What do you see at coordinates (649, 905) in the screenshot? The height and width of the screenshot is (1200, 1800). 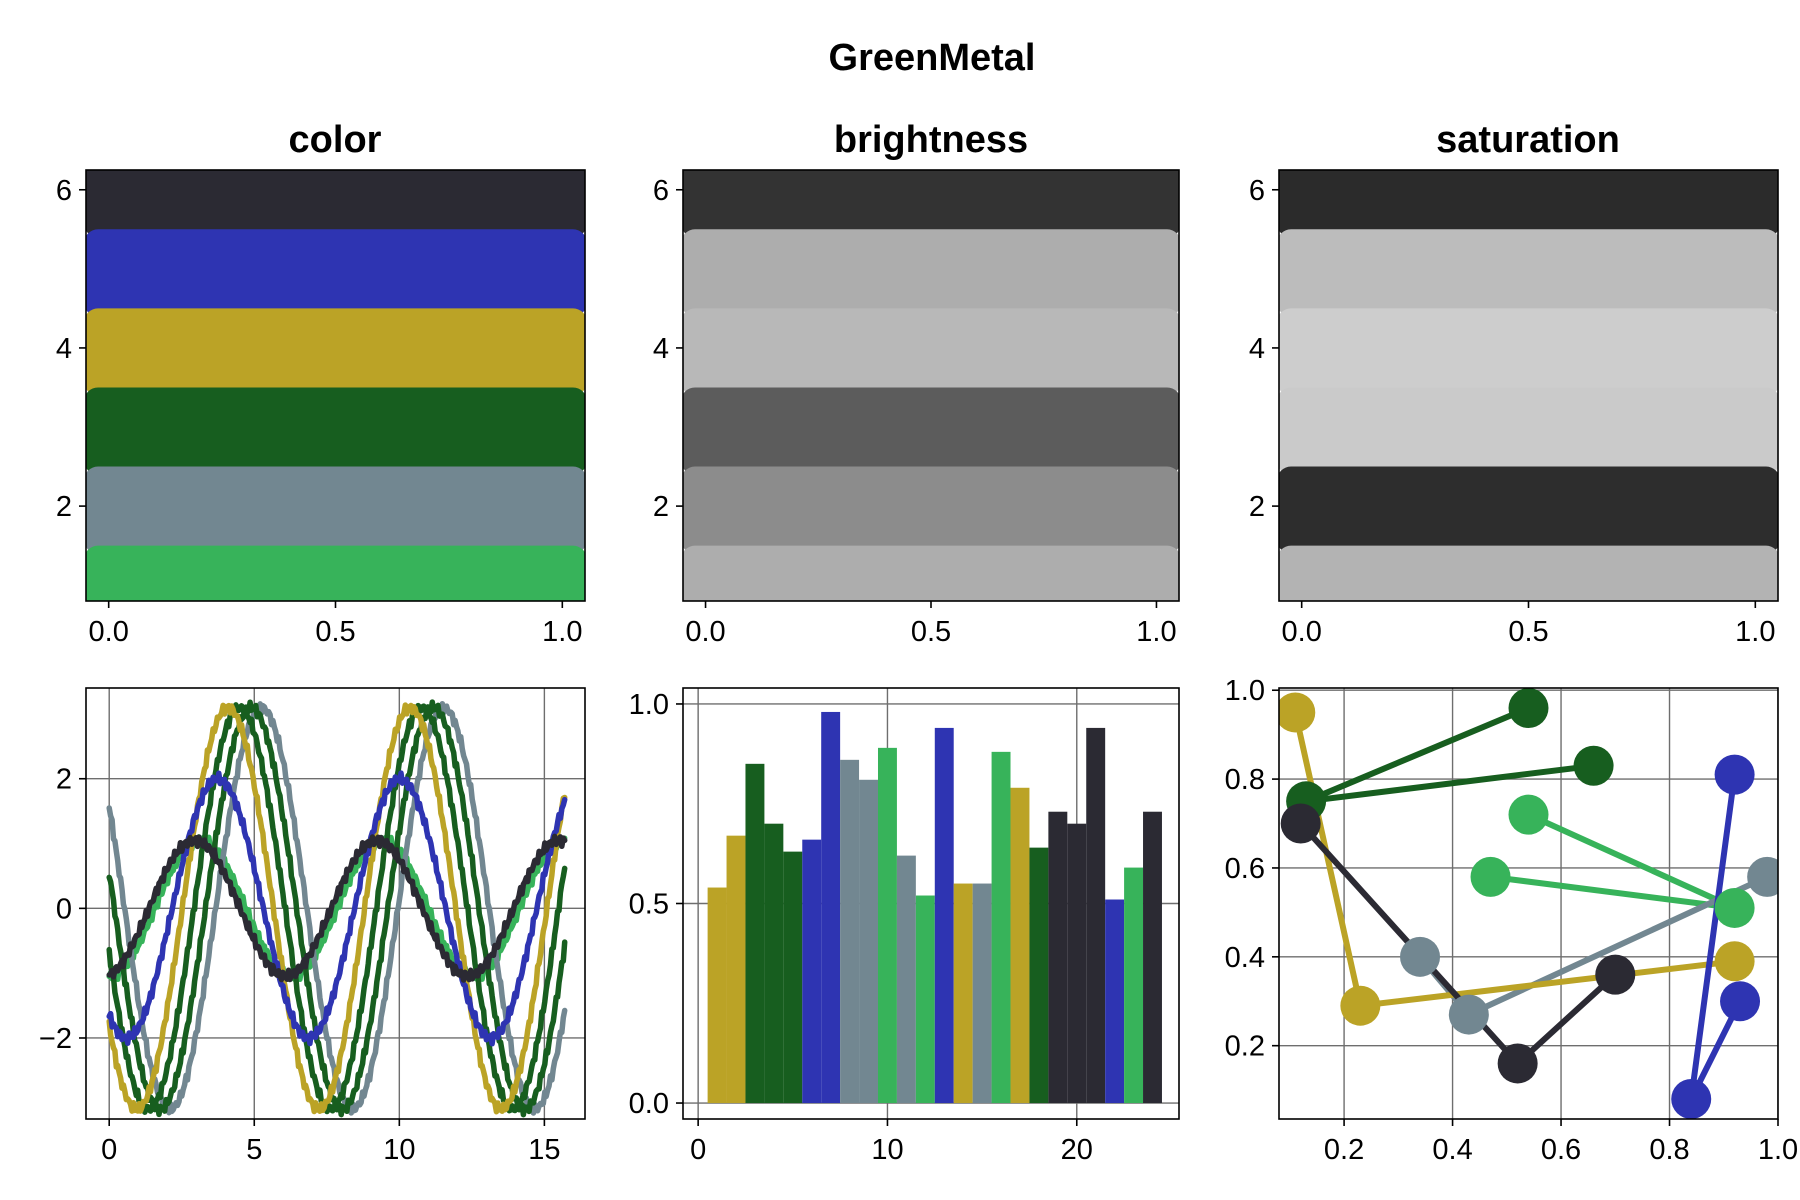 I see `y-tick-label: 0.5` at bounding box center [649, 905].